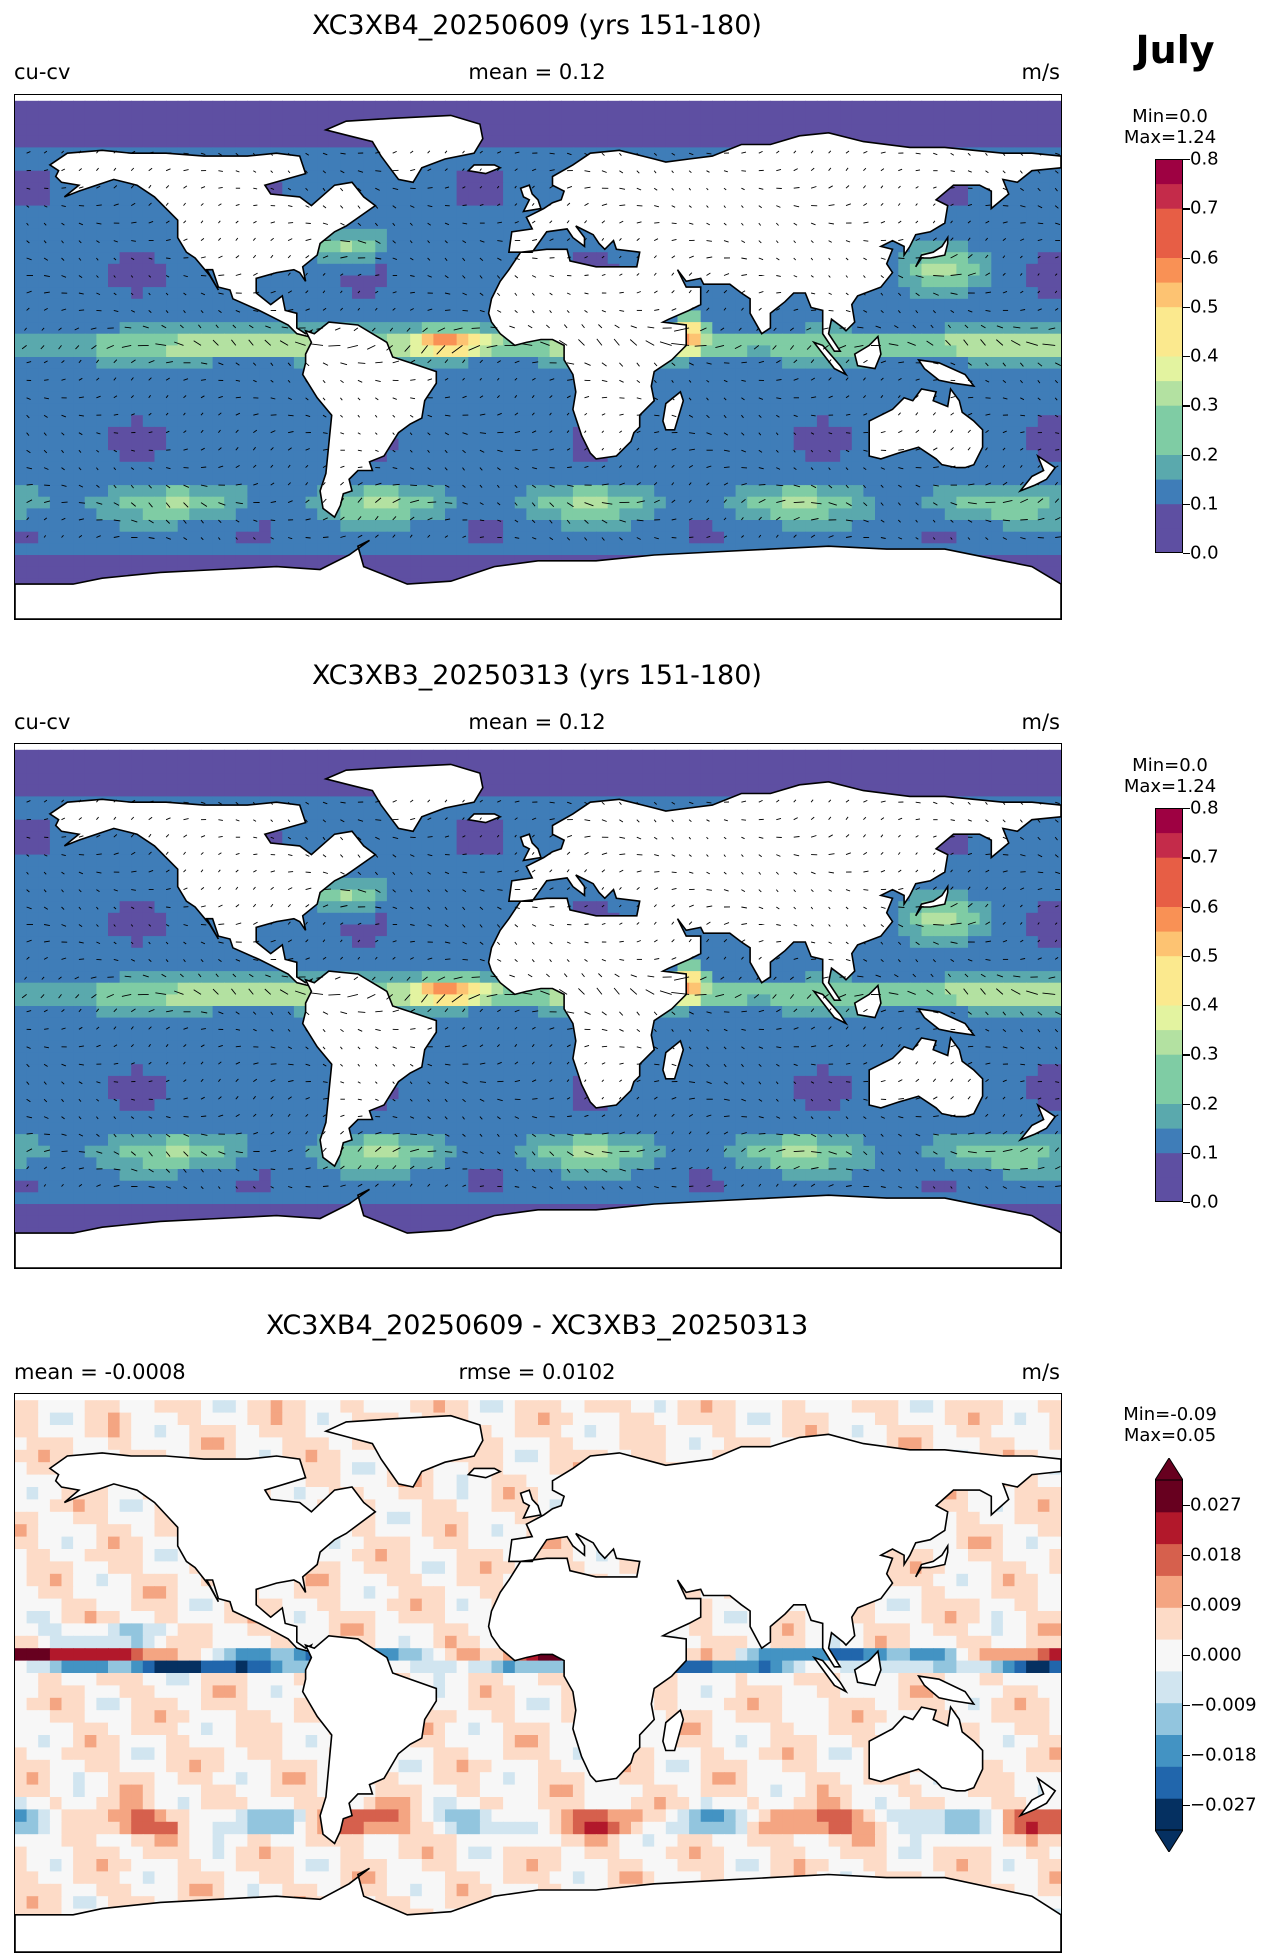 Image resolution: width=1284 pixels, height=1953 pixels. I want to click on panel2-max-label: Max=1.24, so click(1170, 786).